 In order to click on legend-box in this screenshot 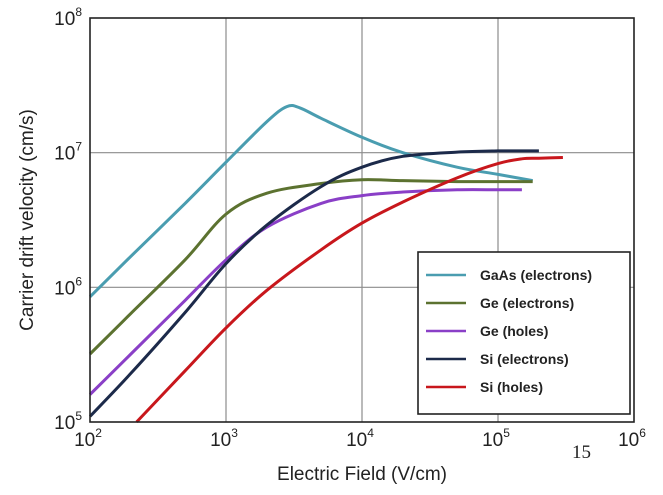, I will do `click(524, 333)`.